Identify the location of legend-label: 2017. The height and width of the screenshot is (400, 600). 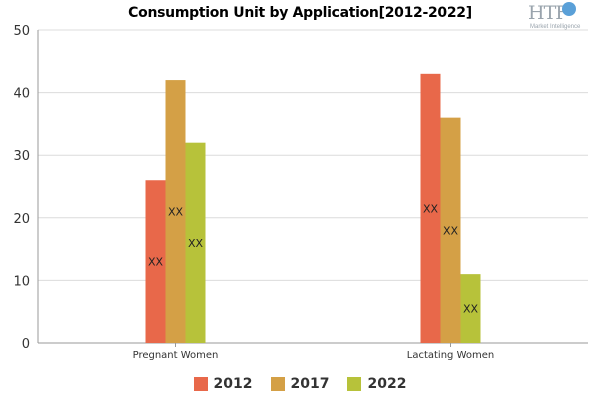
(310, 384).